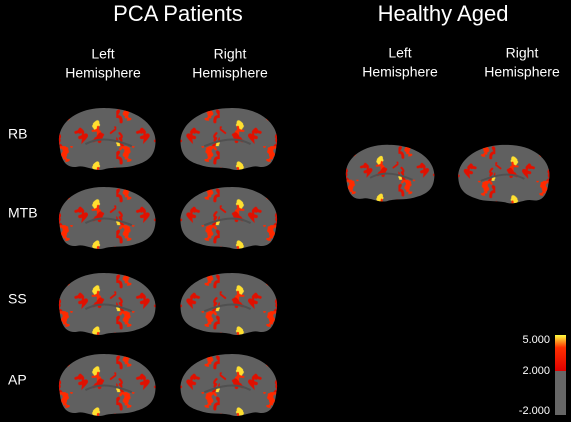  I want to click on colorbar-label: 5.000, so click(536, 340).